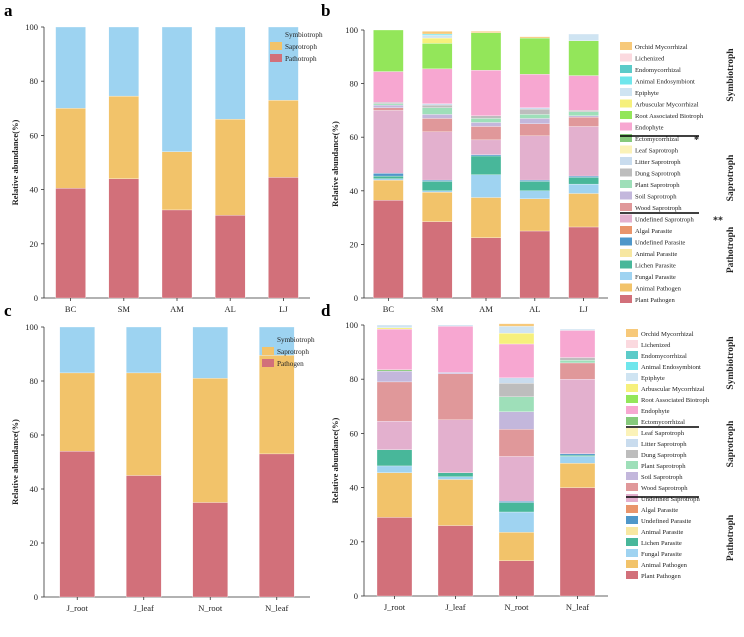 The image size is (744, 637). I want to click on legend-label: Lichenized, so click(650, 59).